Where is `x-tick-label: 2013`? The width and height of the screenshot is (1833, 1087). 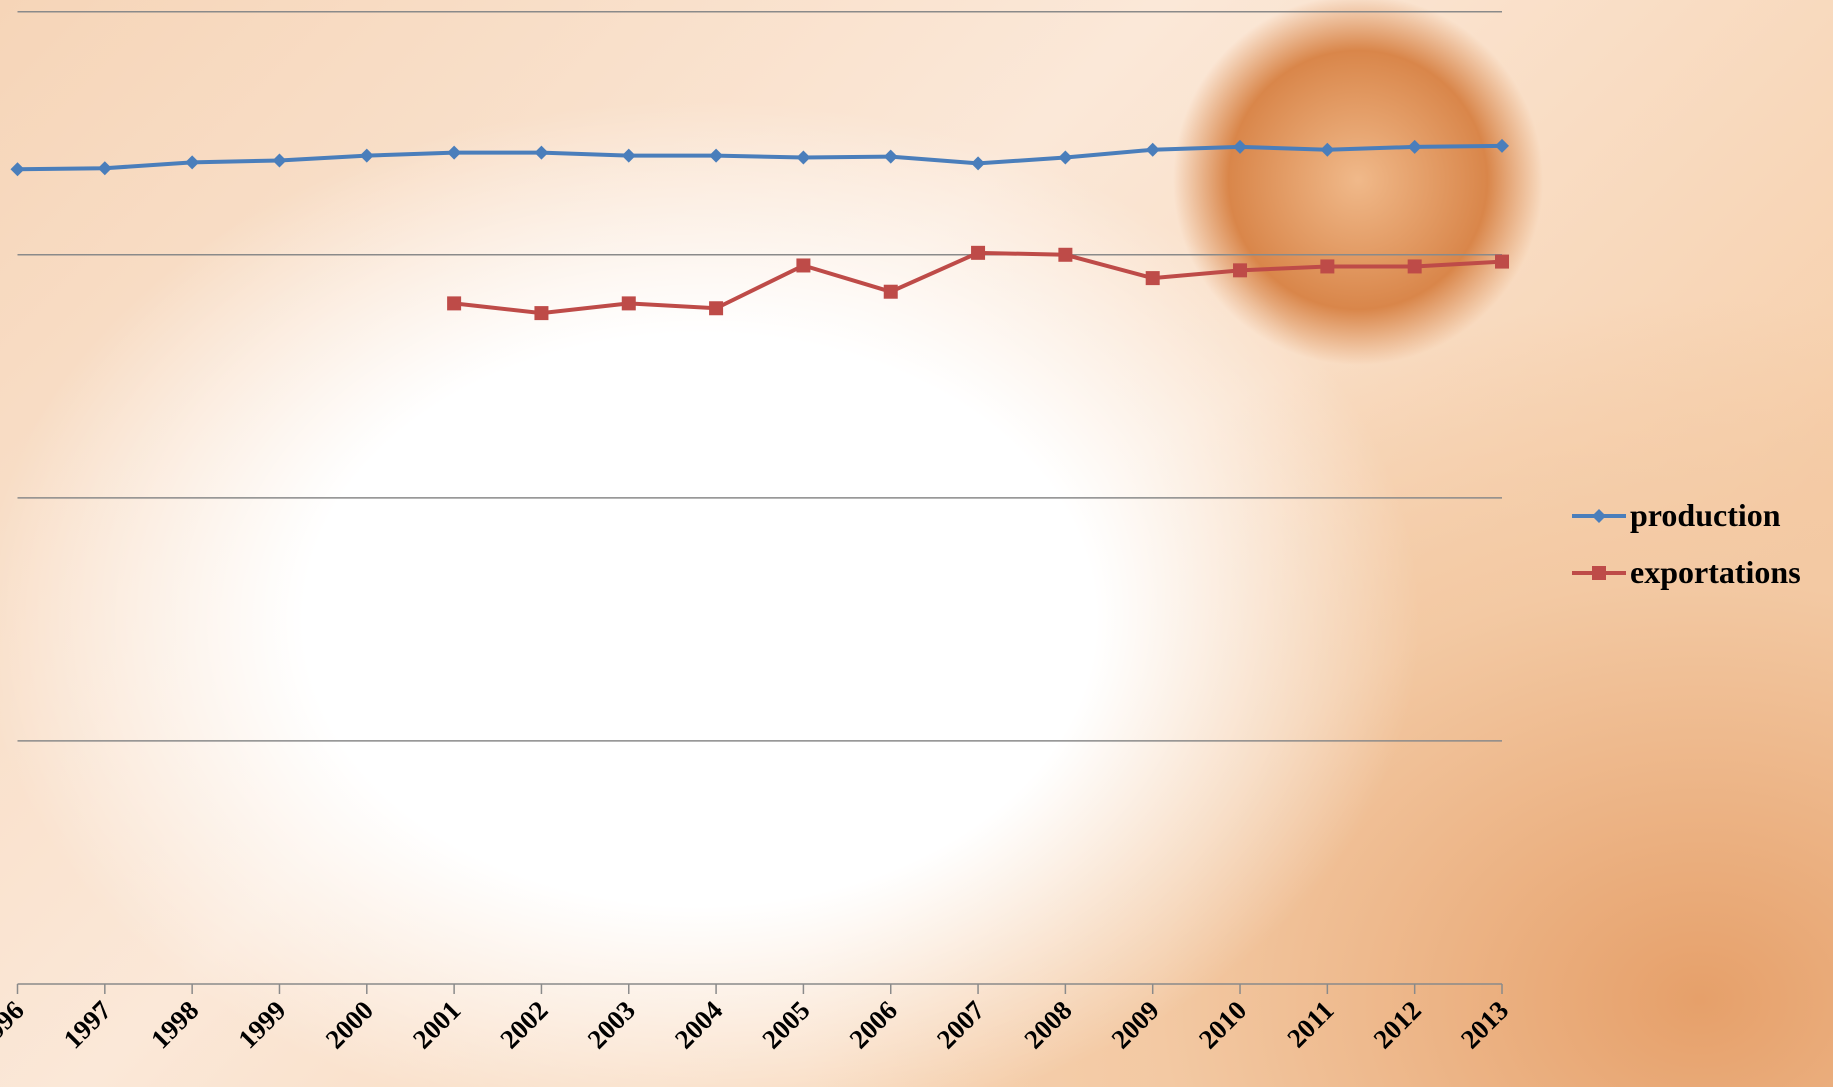 x-tick-label: 2013 is located at coordinates (1484, 1024).